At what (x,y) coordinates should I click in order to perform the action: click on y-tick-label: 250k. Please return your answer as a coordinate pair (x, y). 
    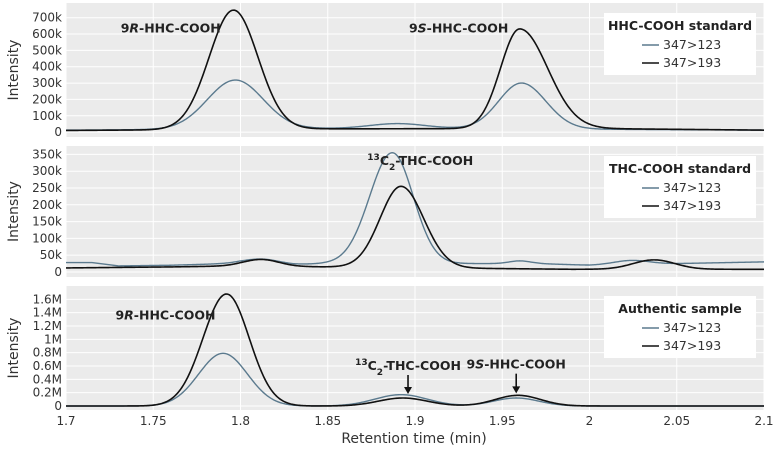
    Looking at the image, I should click on (47, 188).